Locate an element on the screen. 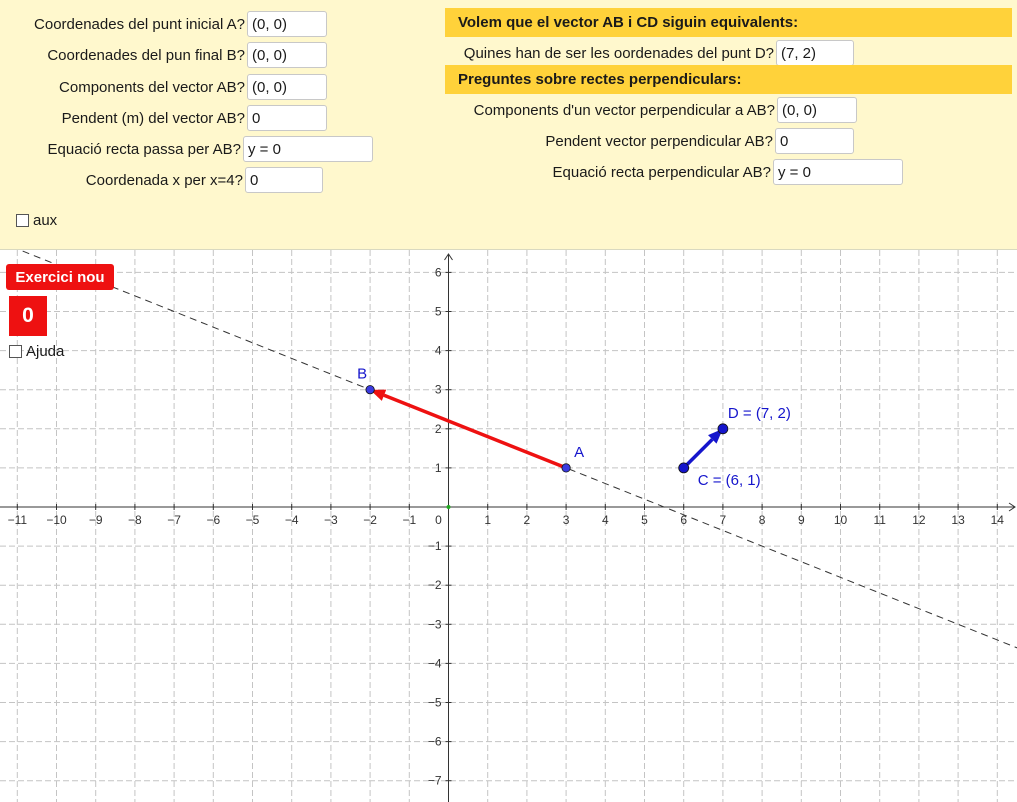 The width and height of the screenshot is (1017, 802). aux-checkbox-label: aux is located at coordinates (45, 220).